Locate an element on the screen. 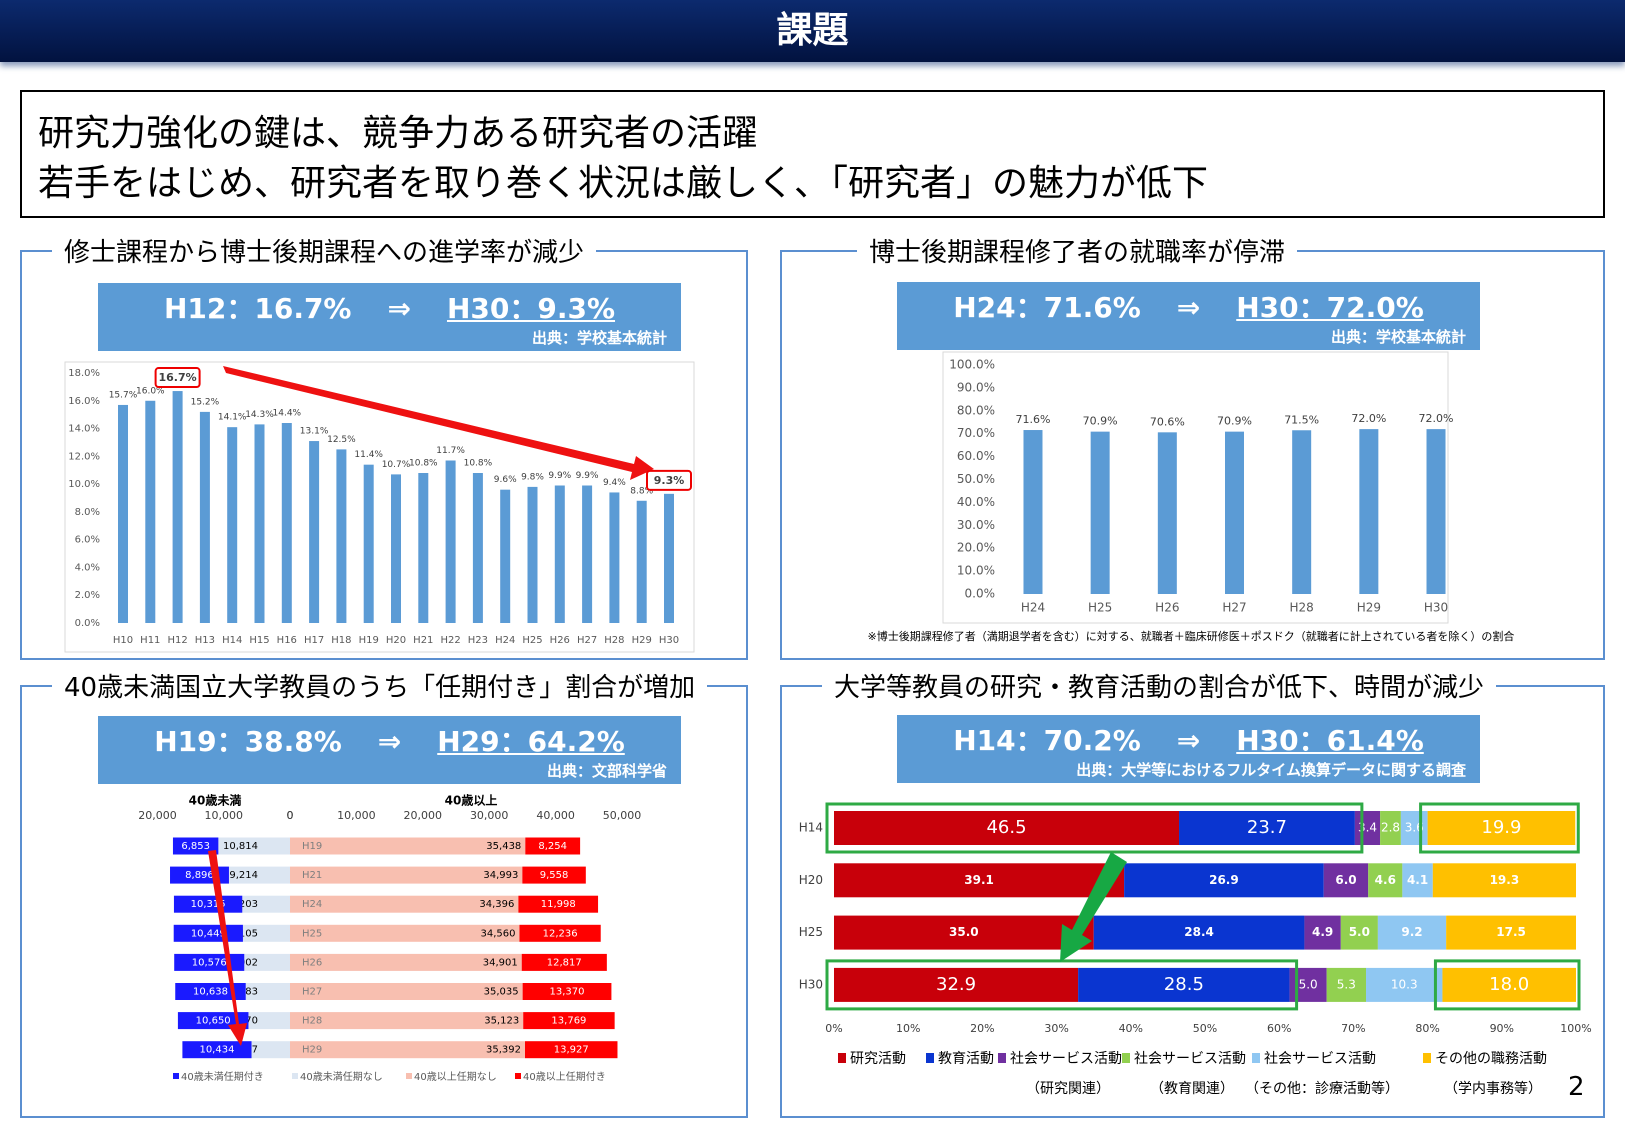 This screenshot has height=1125, width=1625. data-label: 9.2 is located at coordinates (1411, 932).